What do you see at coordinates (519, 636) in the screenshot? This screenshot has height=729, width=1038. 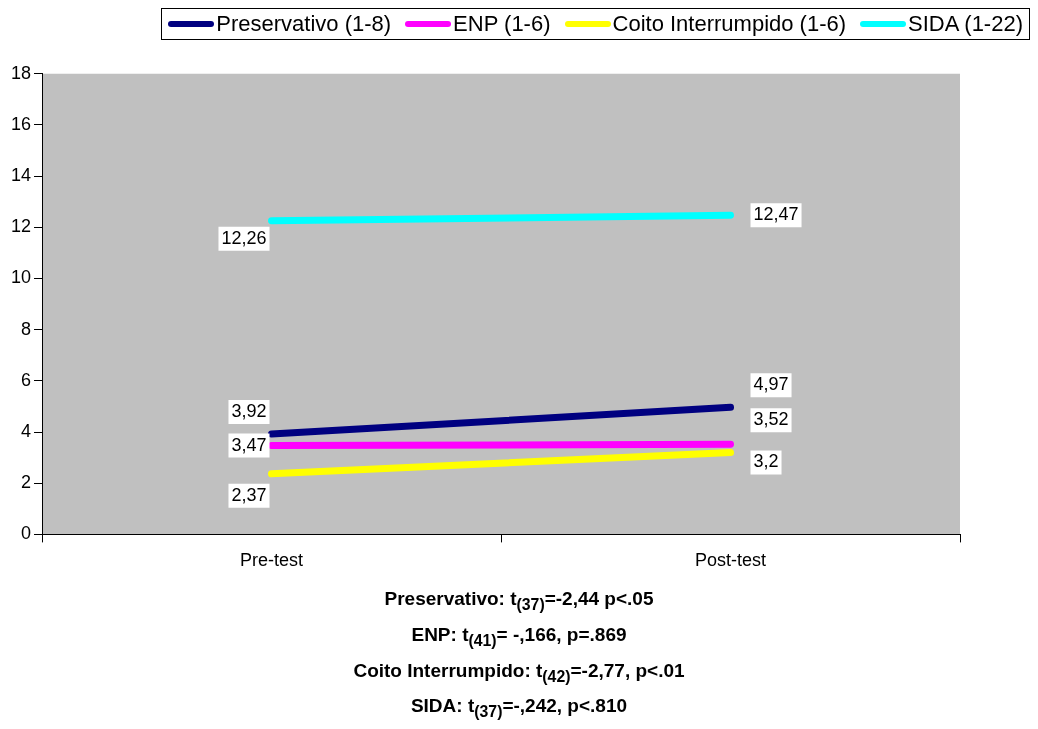 I see `text: ENP: t$_{(41)}$= -,166, p=.869` at bounding box center [519, 636].